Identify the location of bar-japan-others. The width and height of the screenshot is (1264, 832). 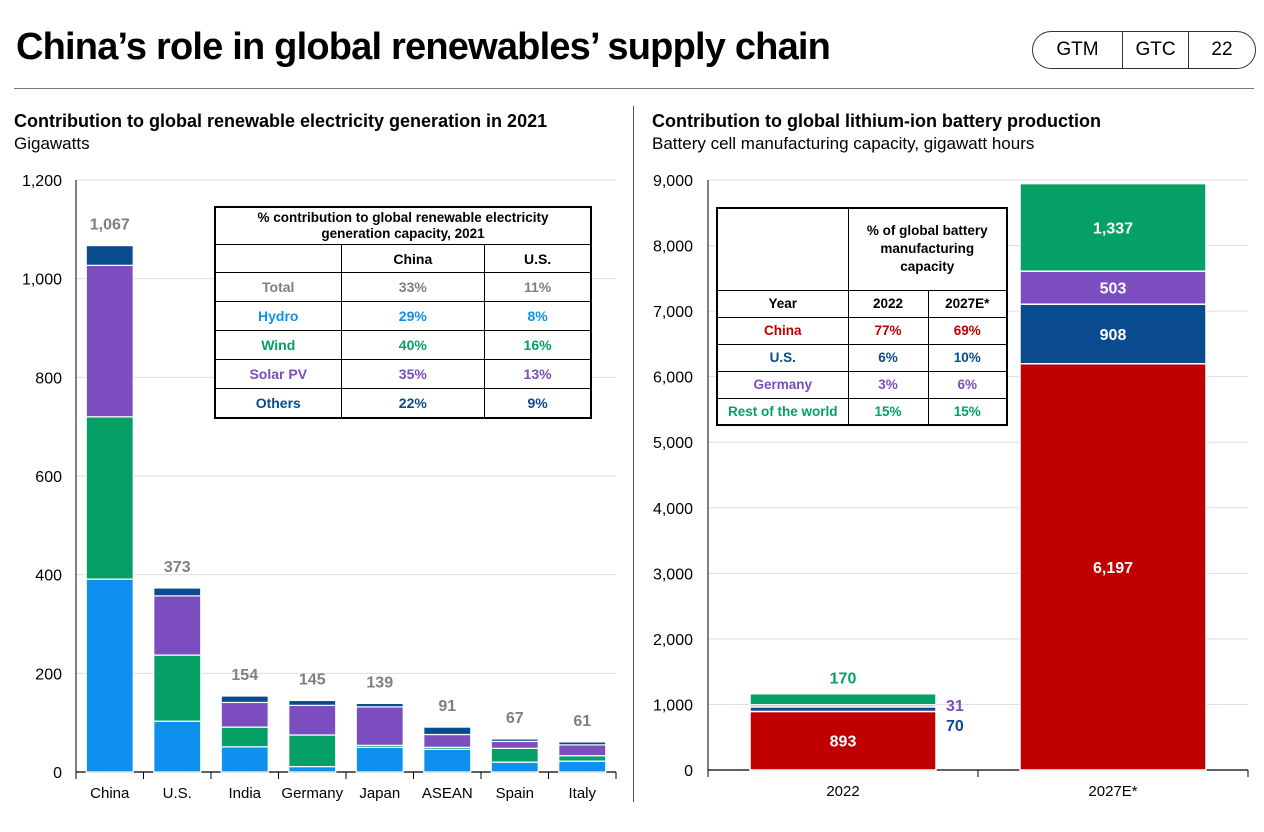
(379, 705).